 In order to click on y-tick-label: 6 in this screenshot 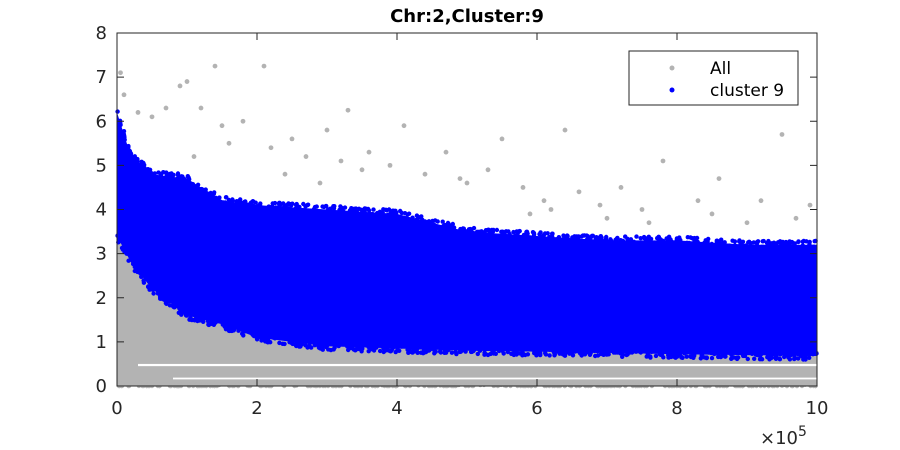, I will do `click(101, 121)`.